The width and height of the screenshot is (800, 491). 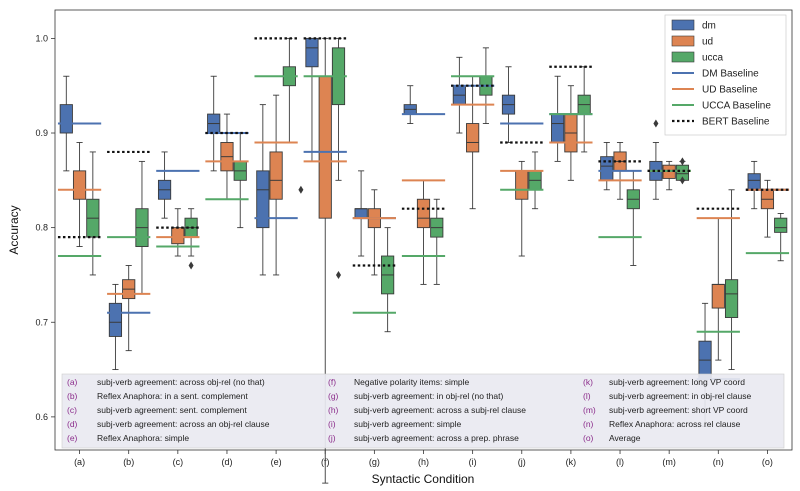 I want to click on box-dm-(k), so click(x=558, y=118).